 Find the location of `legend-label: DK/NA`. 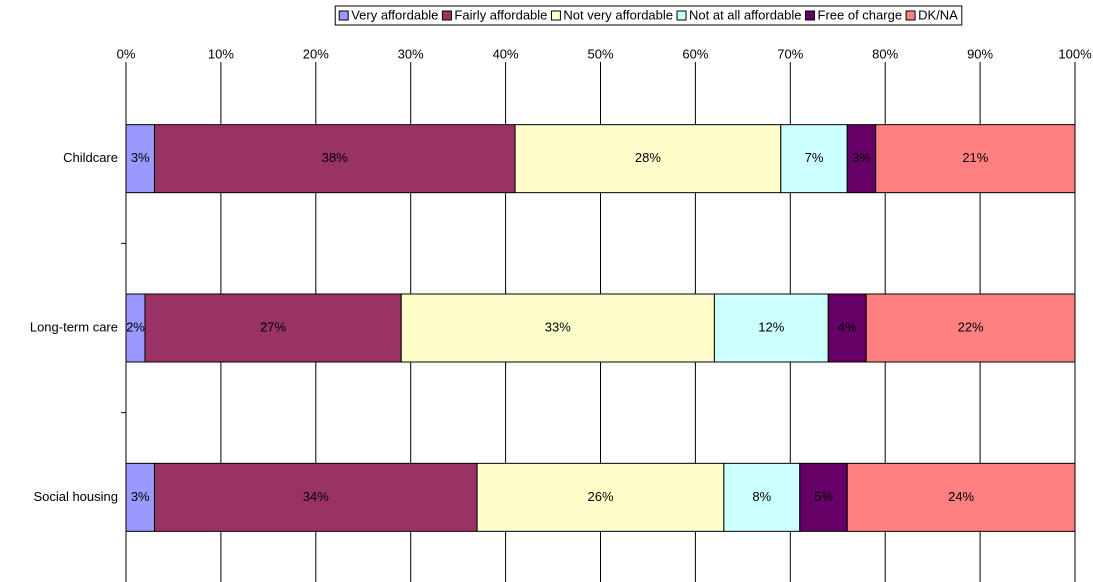

legend-label: DK/NA is located at coordinates (938, 14).